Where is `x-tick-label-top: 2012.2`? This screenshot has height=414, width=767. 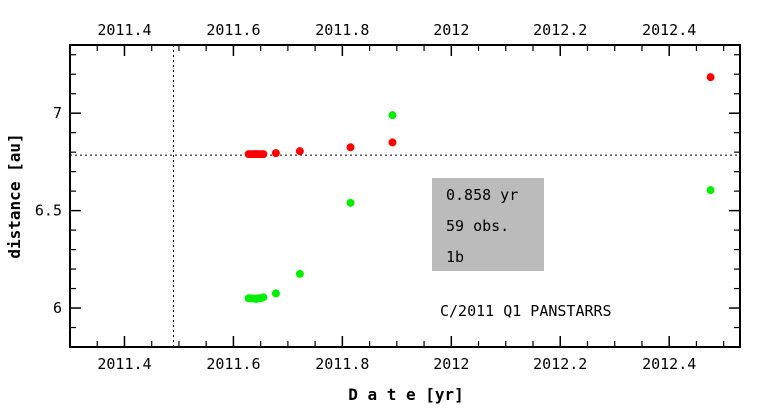
x-tick-label-top: 2012.2 is located at coordinates (560, 30).